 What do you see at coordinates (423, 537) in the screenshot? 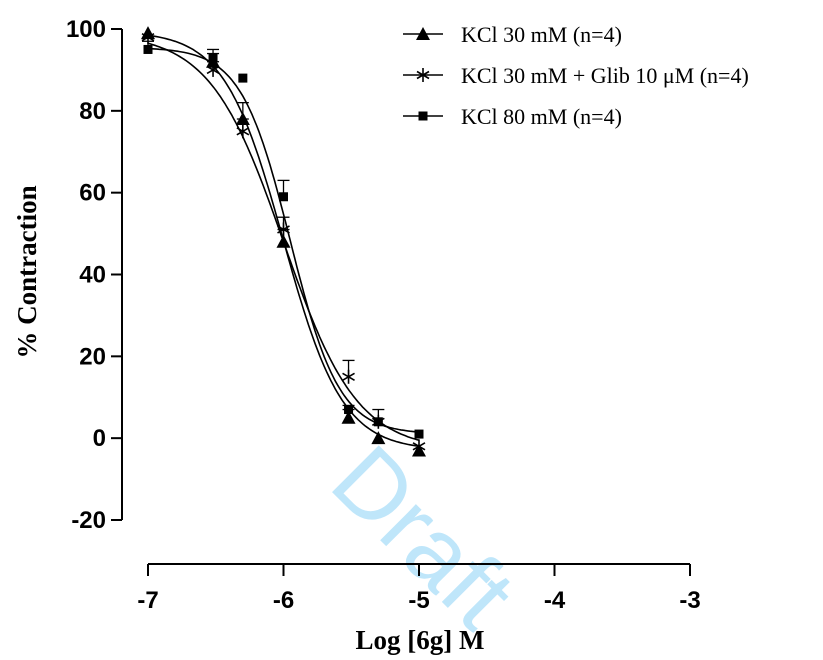
I see `watermark-text: Draft` at bounding box center [423, 537].